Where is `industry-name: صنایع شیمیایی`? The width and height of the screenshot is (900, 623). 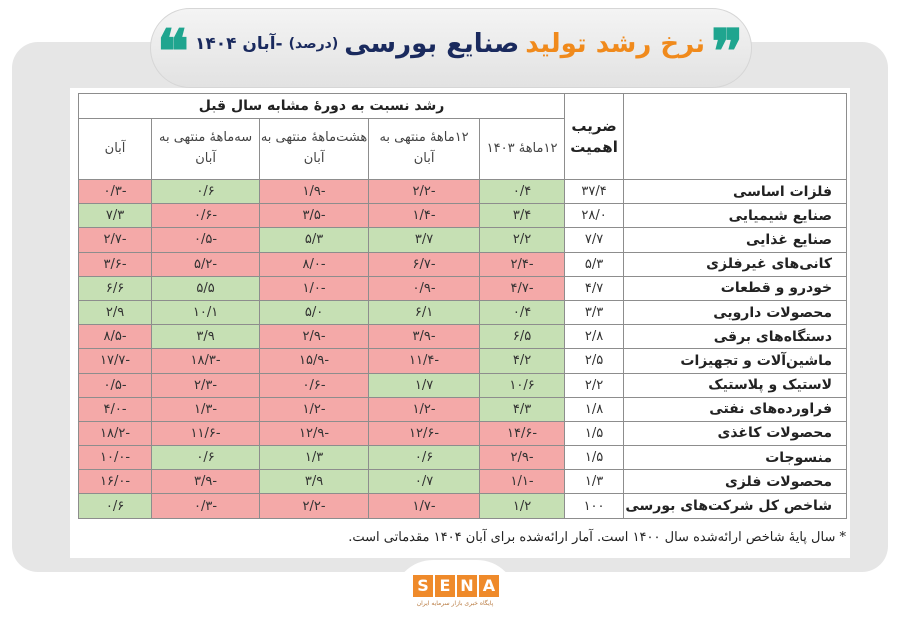
industry-name: صنایع شیمیایی is located at coordinates (735, 216).